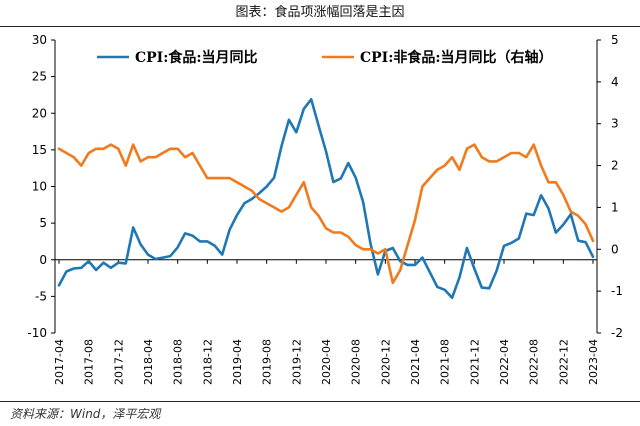  What do you see at coordinates (325, 57) in the screenshot?
I see `chart-legend: CPI:食品:当月同比 CPI:非食品:当月同比（右轴）` at bounding box center [325, 57].